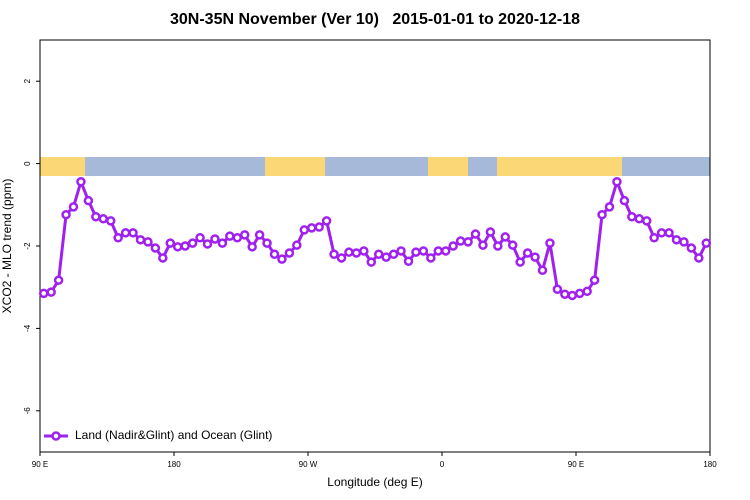 Image resolution: width=750 pixels, height=500 pixels. Describe the element at coordinates (374, 482) in the screenshot. I see `x-axis-label: Longitude (deg E)` at that location.